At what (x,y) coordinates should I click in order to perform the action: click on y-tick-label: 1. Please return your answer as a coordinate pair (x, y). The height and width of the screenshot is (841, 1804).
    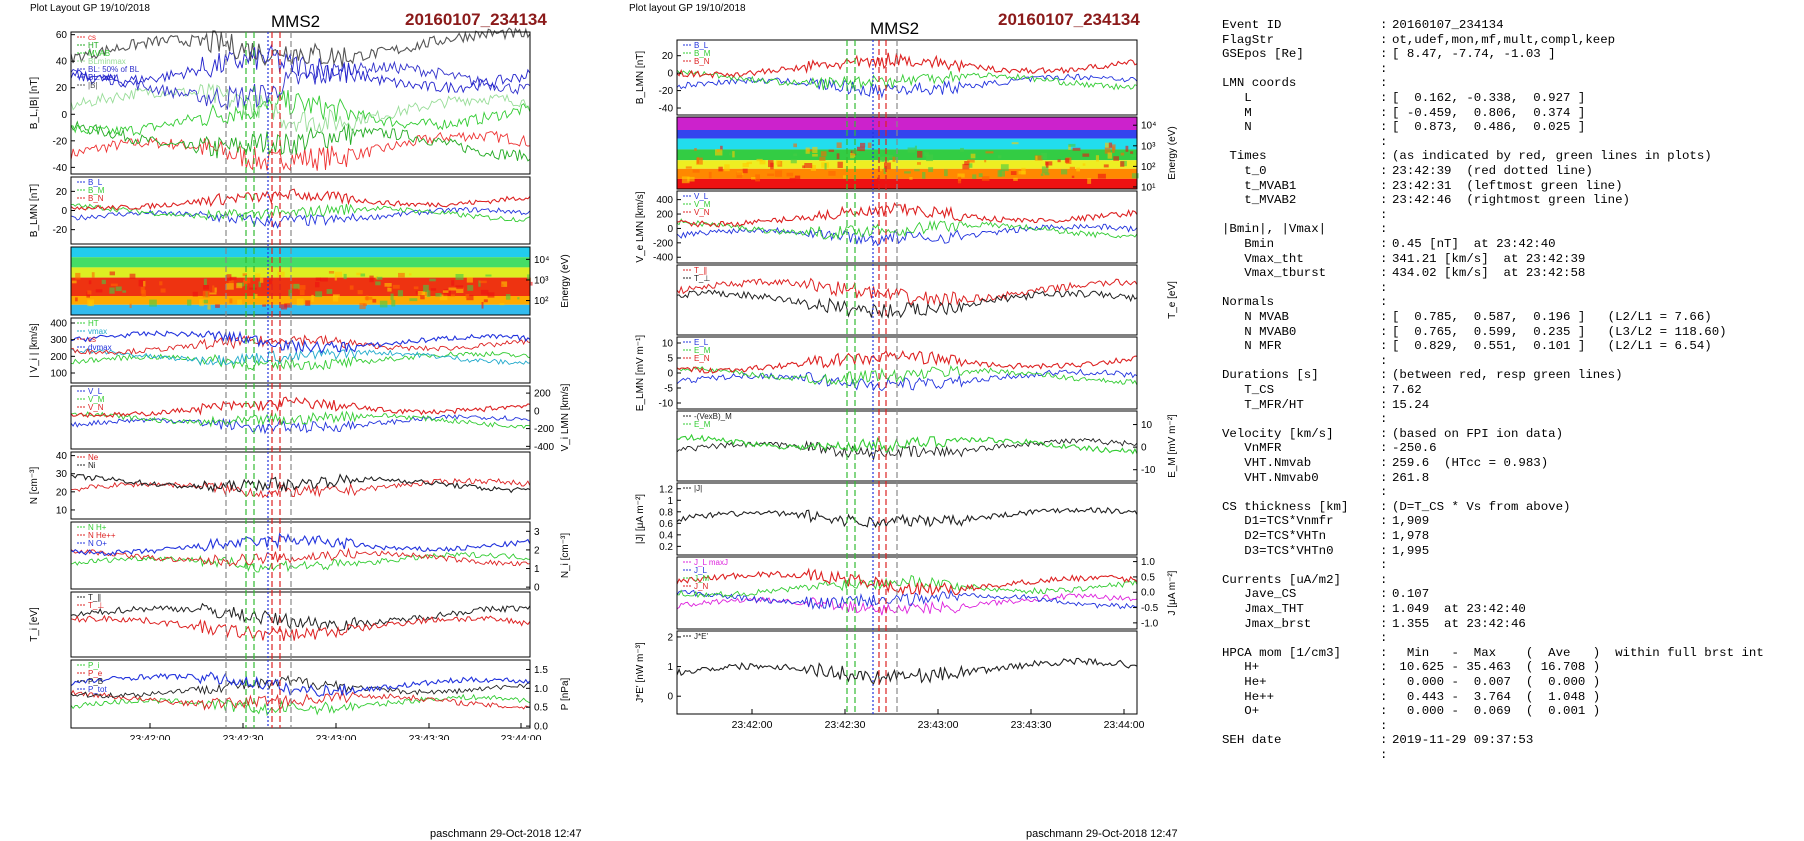
    Looking at the image, I should click on (537, 569).